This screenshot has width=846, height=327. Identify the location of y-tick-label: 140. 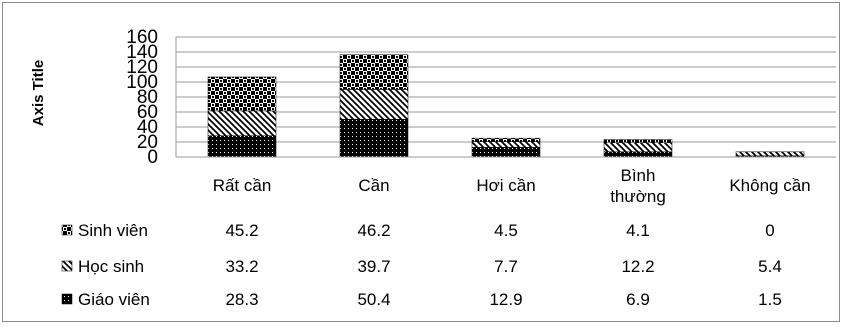
(142, 52).